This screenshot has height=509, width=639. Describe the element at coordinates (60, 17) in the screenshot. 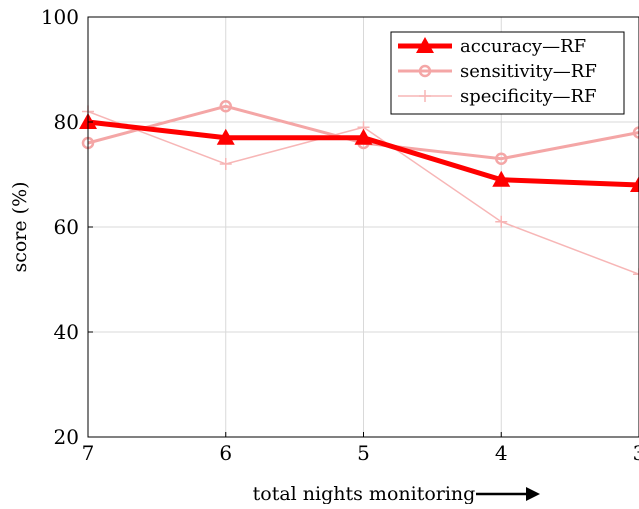

I see `y-tick-label: 100` at that location.